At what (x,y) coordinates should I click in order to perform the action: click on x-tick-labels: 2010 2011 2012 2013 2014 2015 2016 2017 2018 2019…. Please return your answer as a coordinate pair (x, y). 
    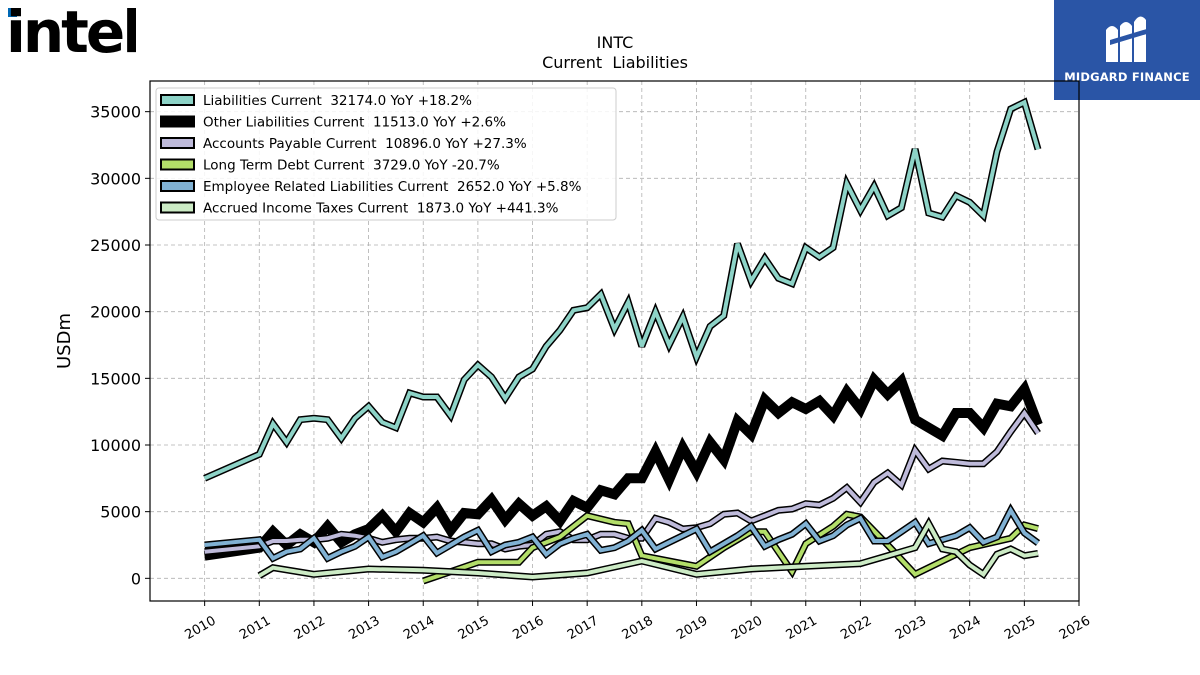
    Looking at the image, I should click on (637, 622).